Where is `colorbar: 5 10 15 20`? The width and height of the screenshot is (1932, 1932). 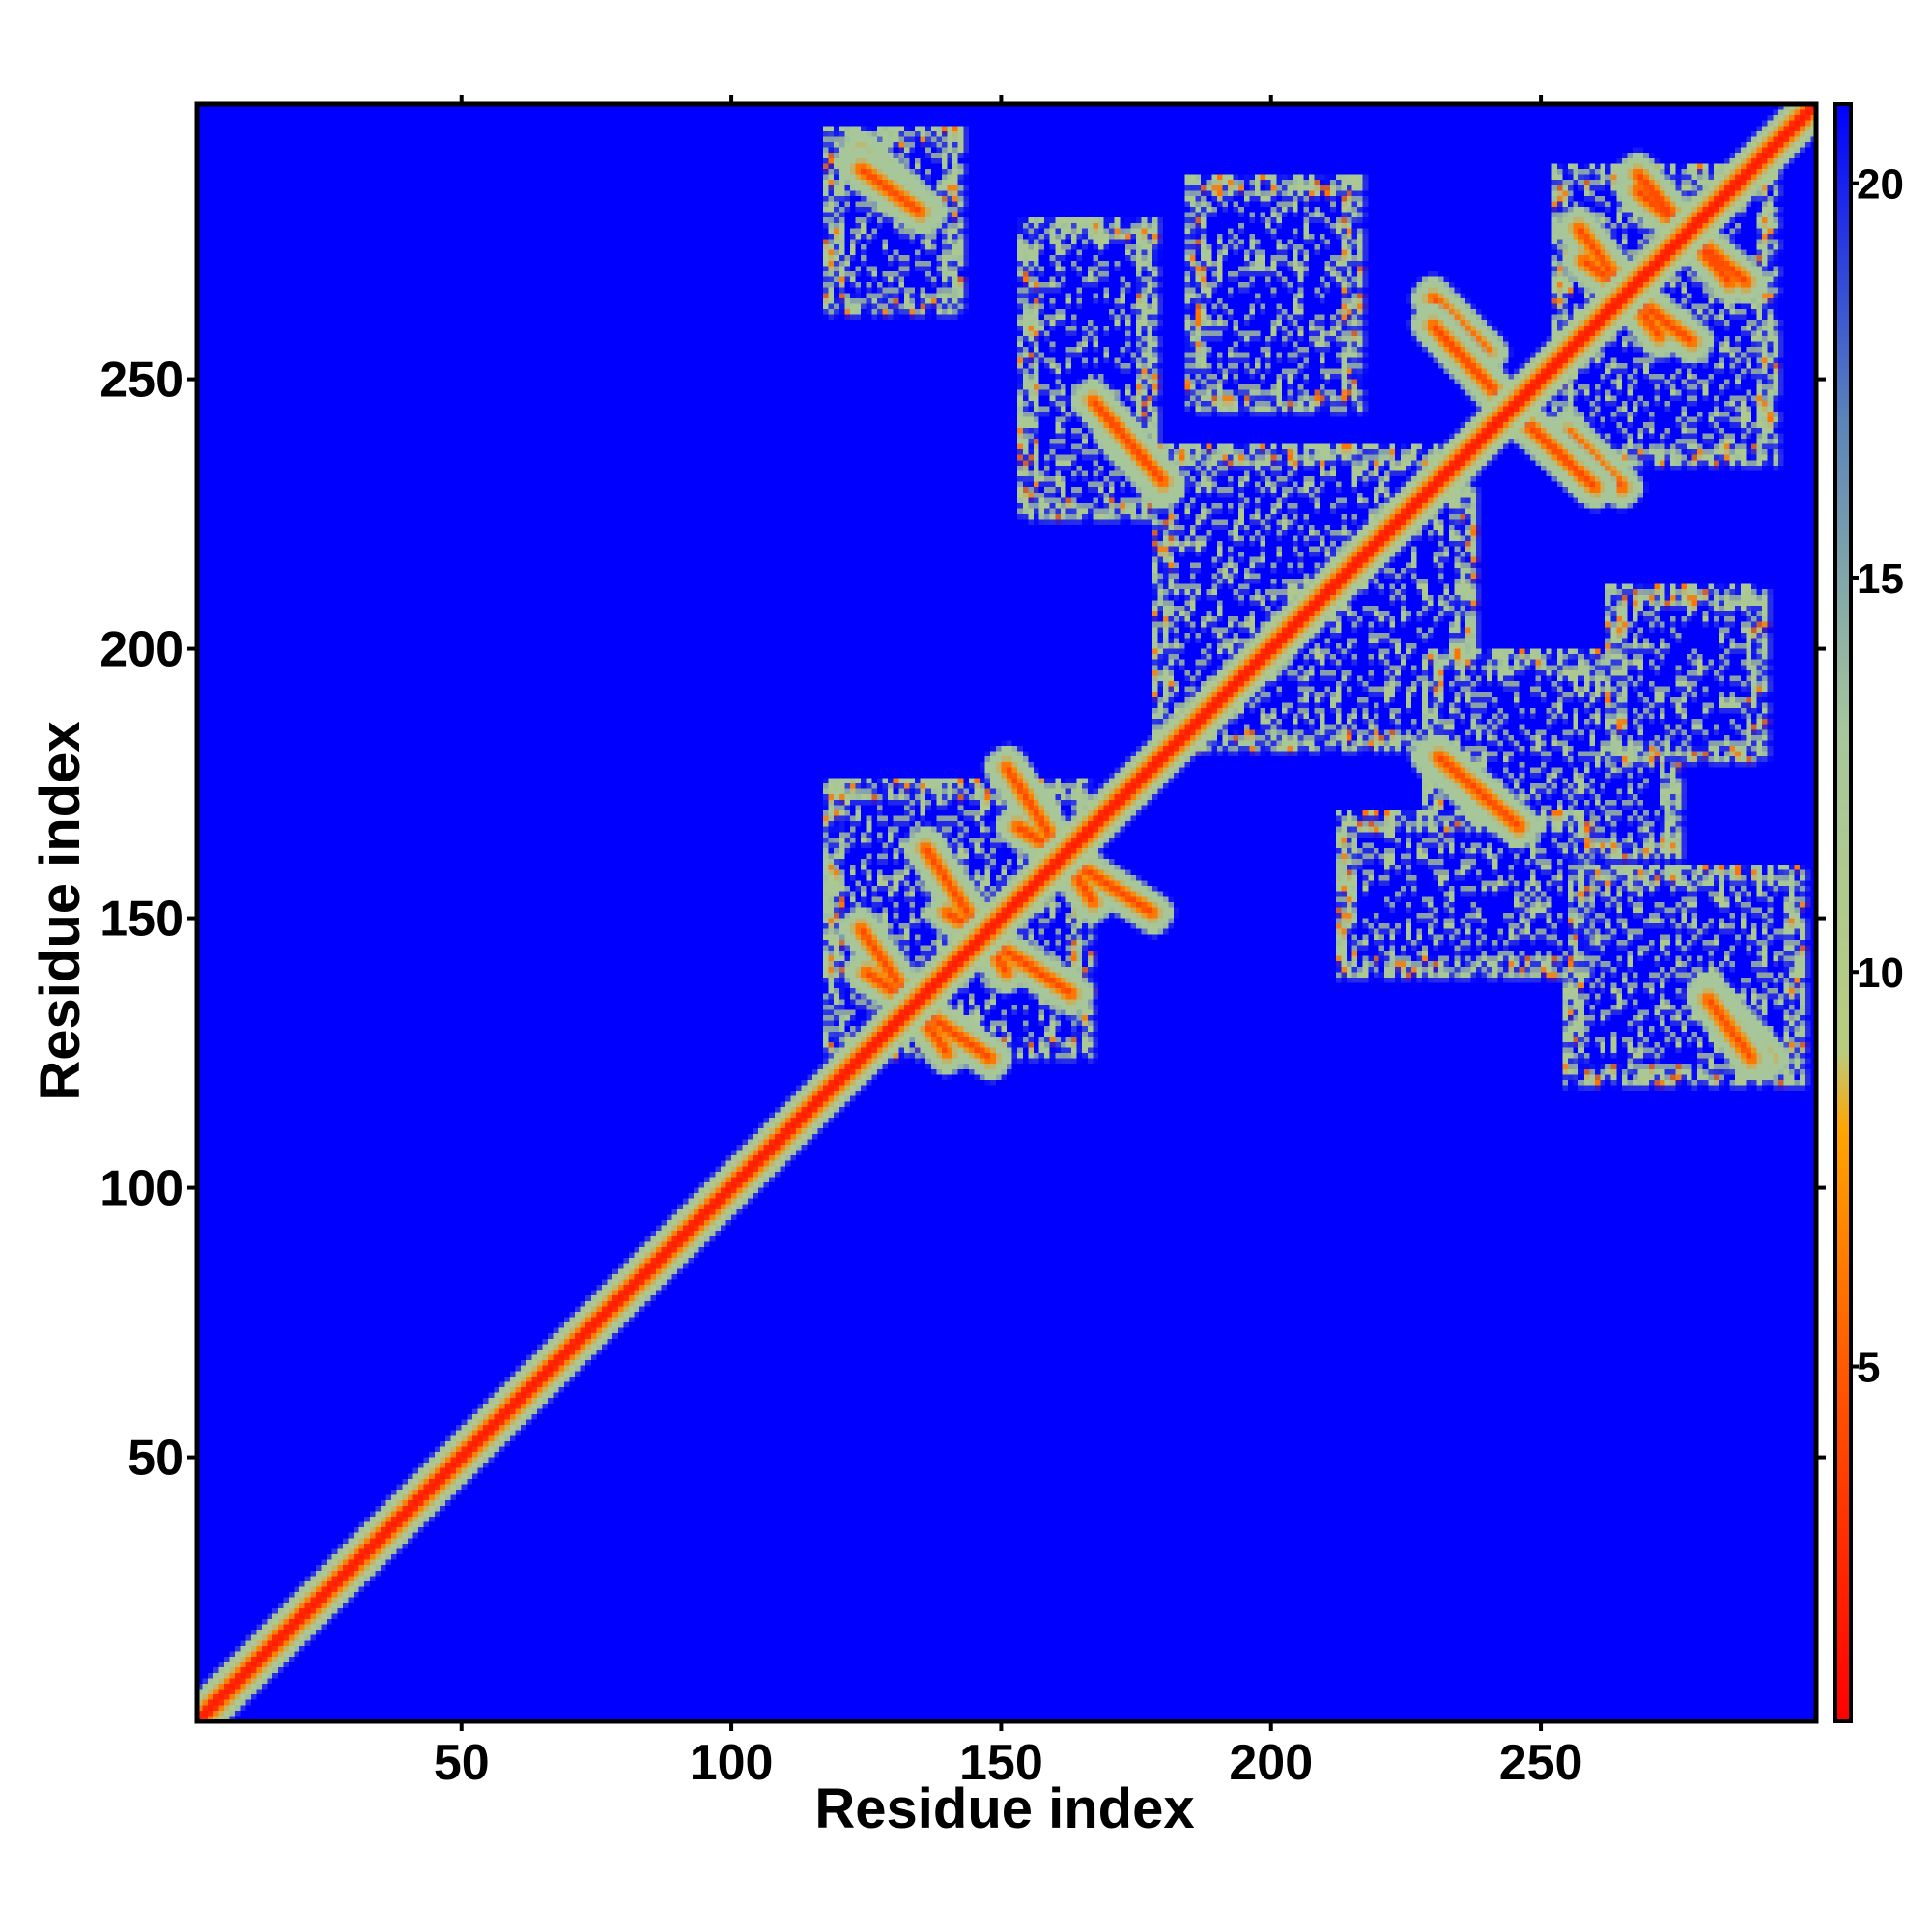
colorbar: 5 10 15 20 is located at coordinates (1868, 912).